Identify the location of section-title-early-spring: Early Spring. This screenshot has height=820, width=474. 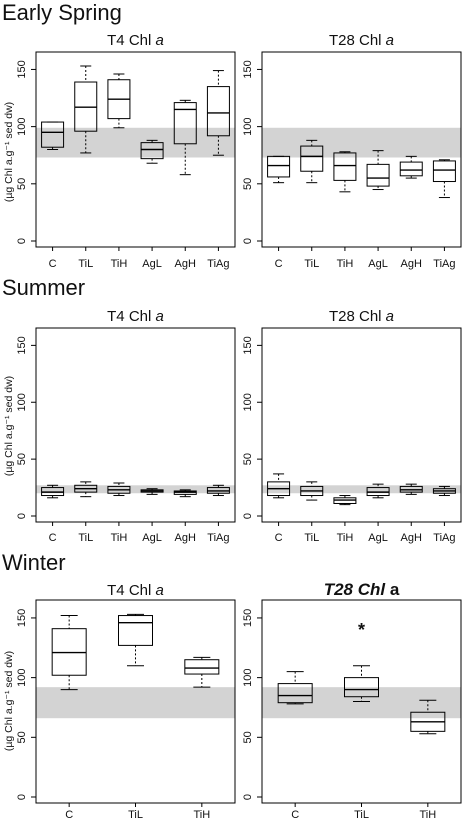
(62, 12).